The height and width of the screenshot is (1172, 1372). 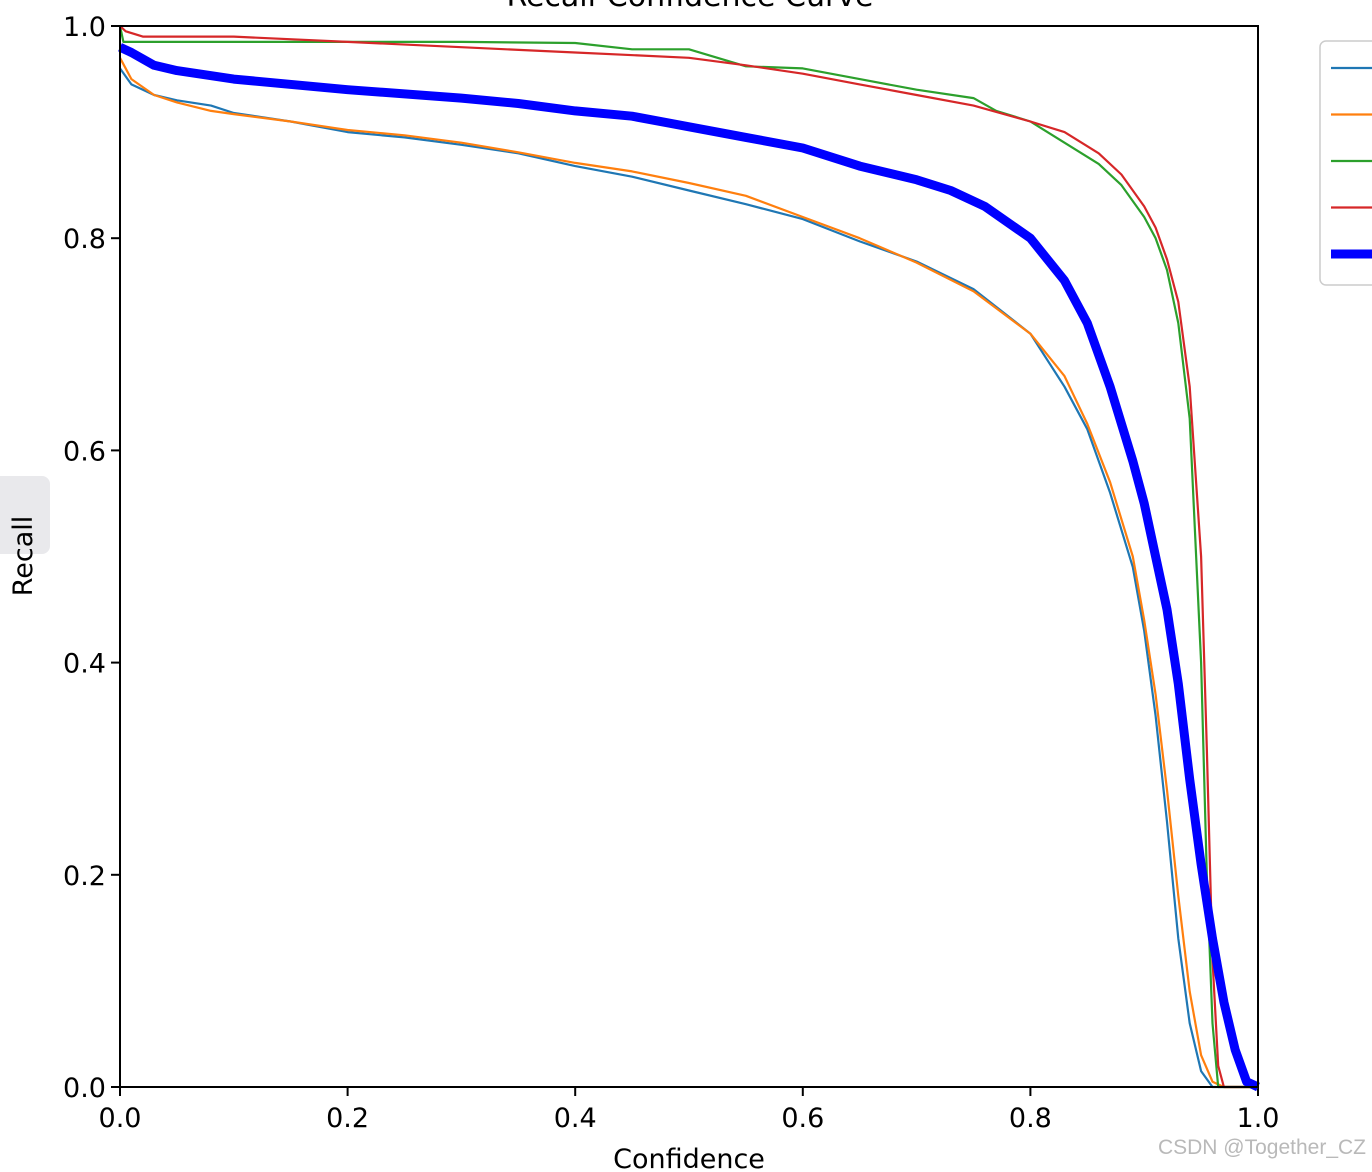 I want to click on legend, so click(x=1345, y=163).